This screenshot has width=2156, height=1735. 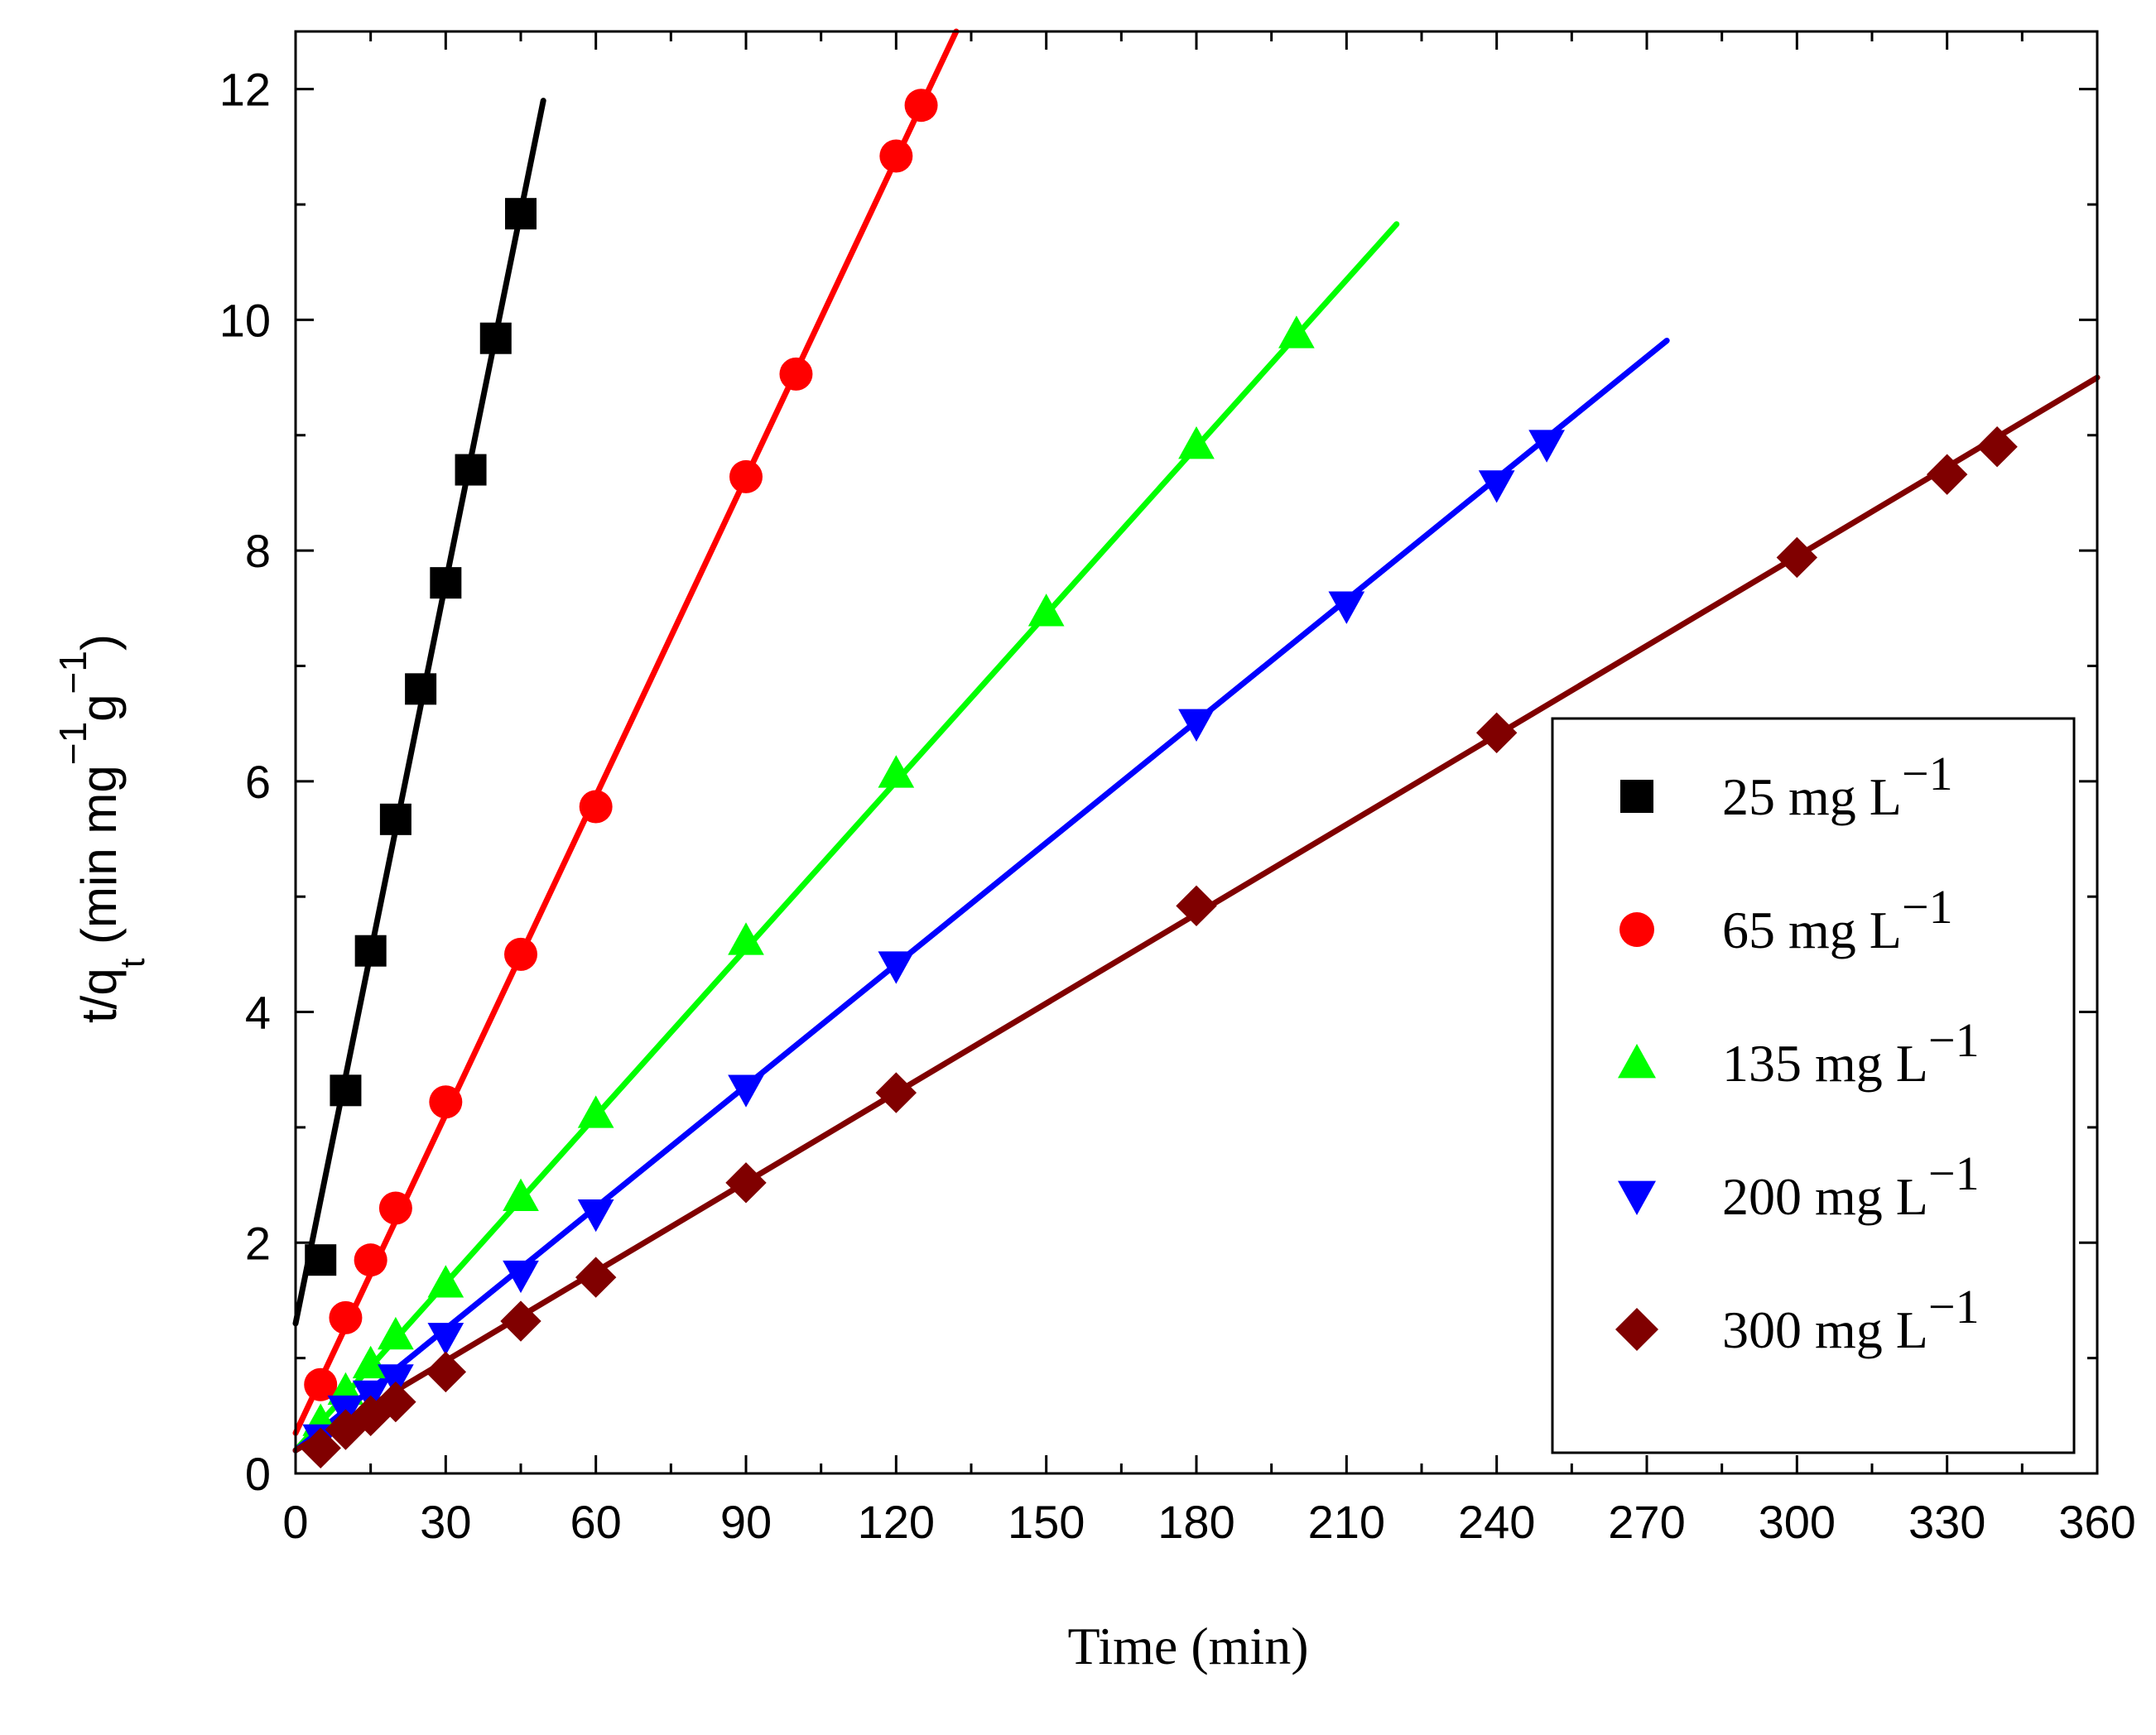 I want to click on x-axis-title: Time (min), so click(x=1189, y=1646).